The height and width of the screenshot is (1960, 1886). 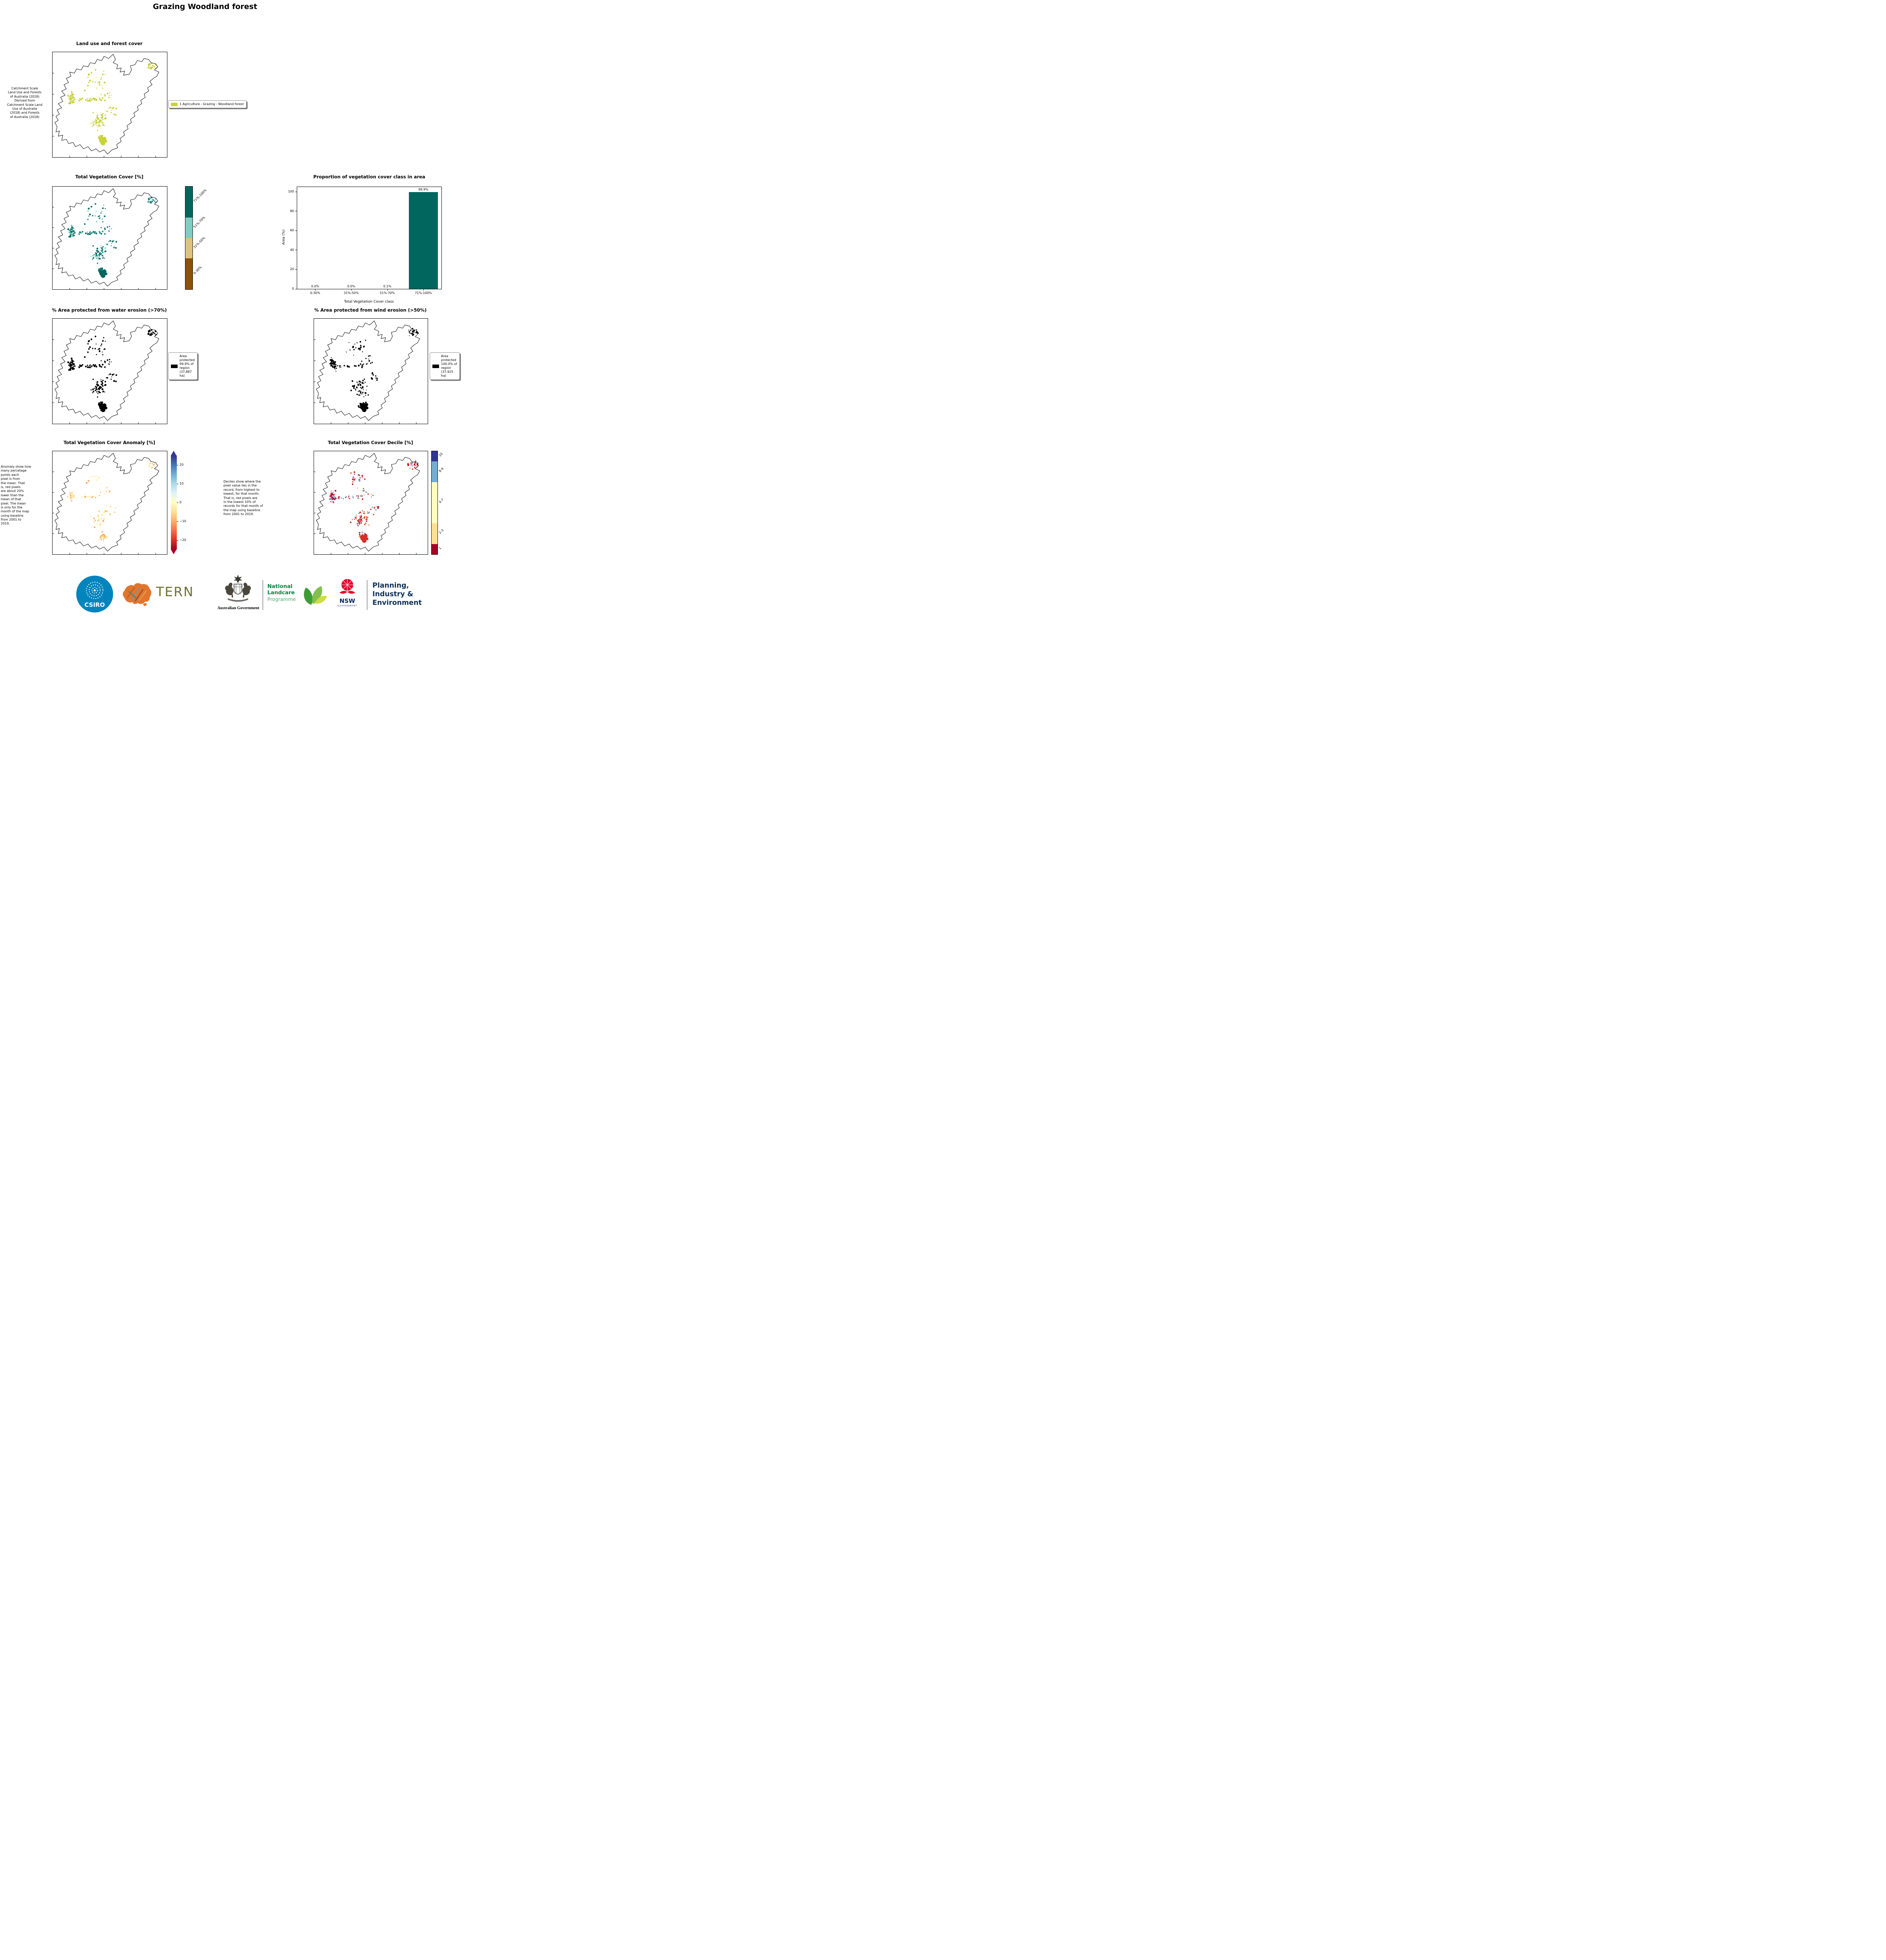 What do you see at coordinates (387, 293) in the screenshot?
I see `chart-x-tick-label: 51%-70%` at bounding box center [387, 293].